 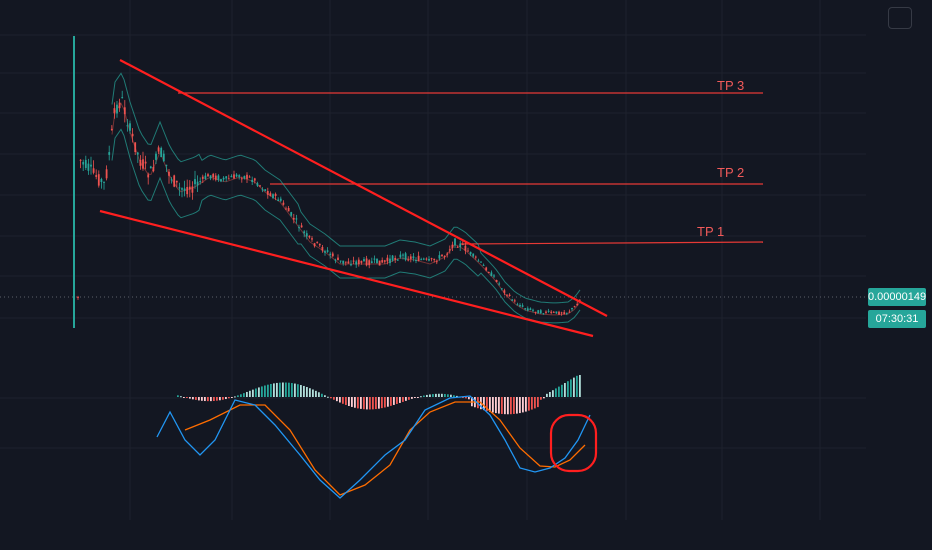 I want to click on take-profit-labels: TP 3 TP 2 TP 1, so click(x=720, y=158).